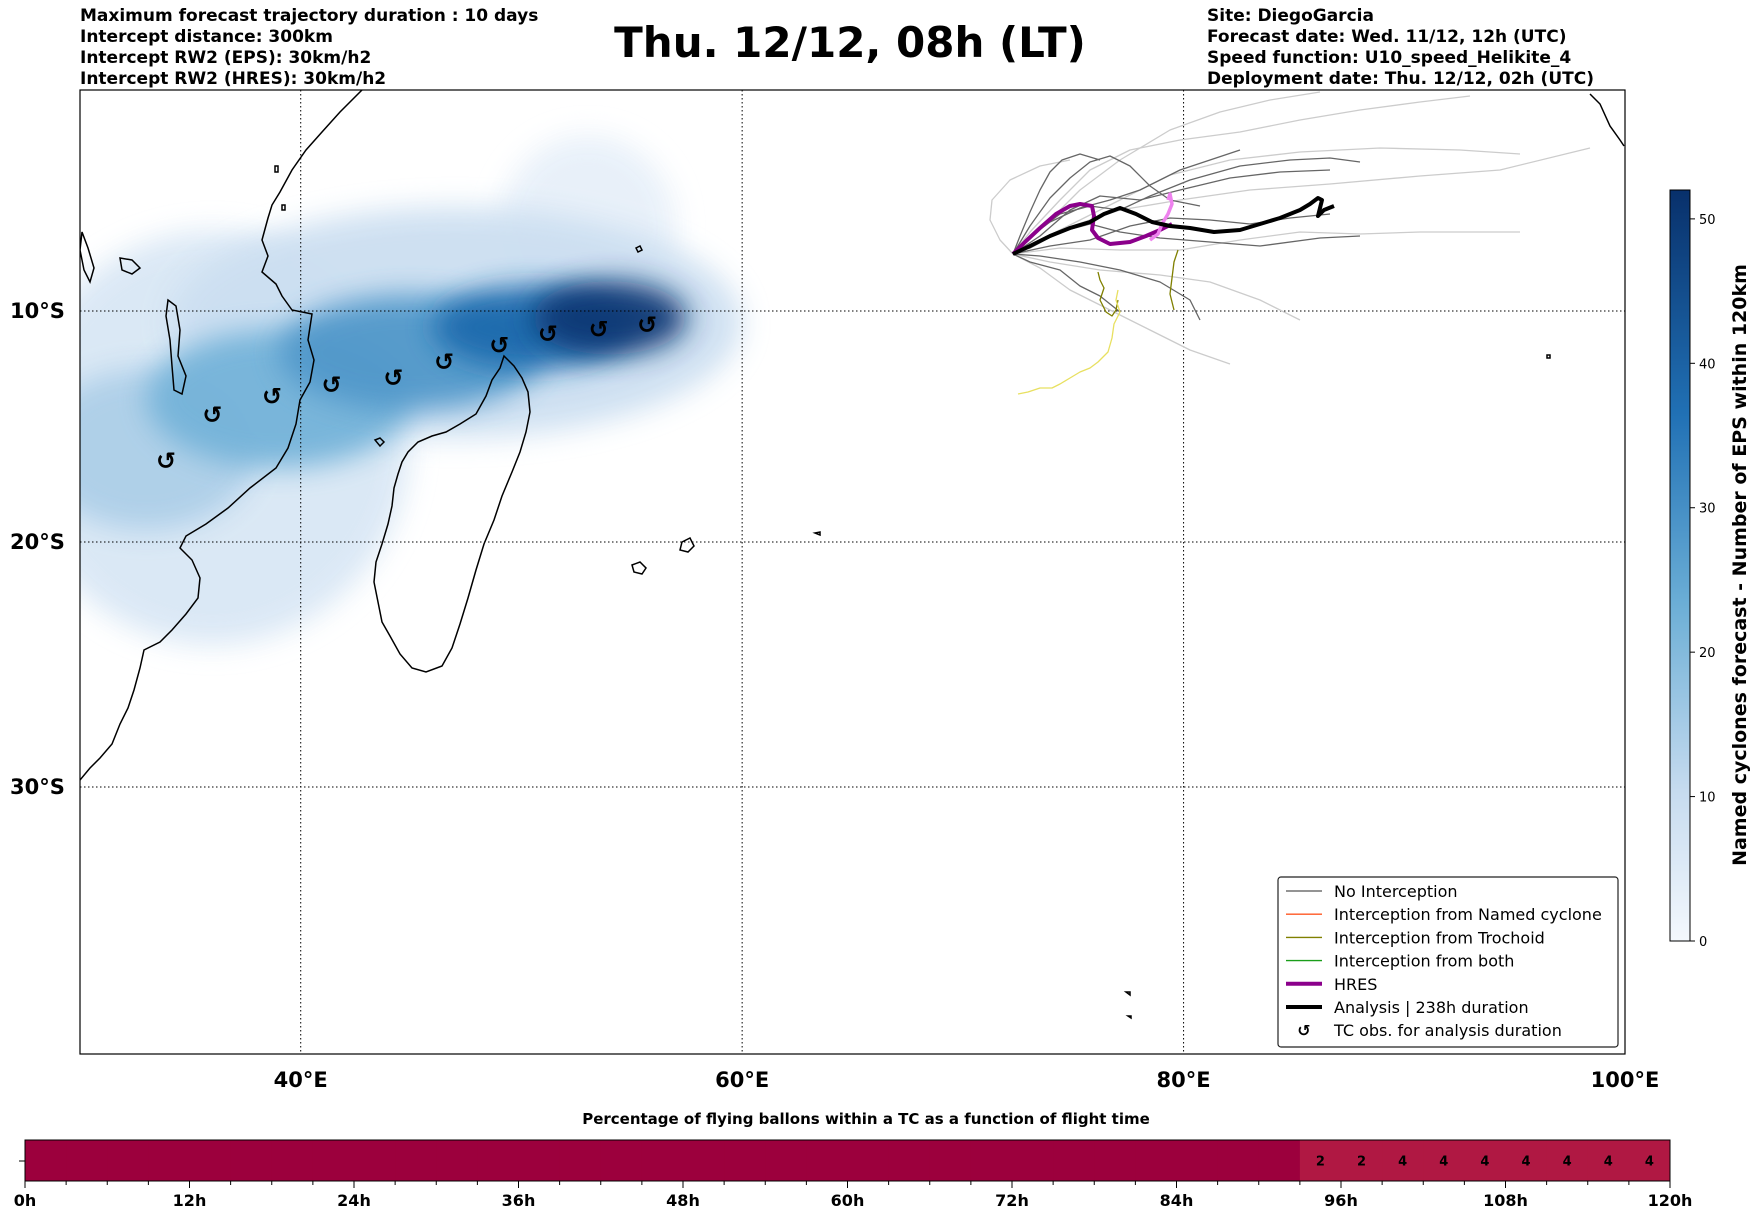  What do you see at coordinates (233, 79) in the screenshot?
I see `header-rw2-hres: Intercept RW2 (HRES): 30km/h2` at bounding box center [233, 79].